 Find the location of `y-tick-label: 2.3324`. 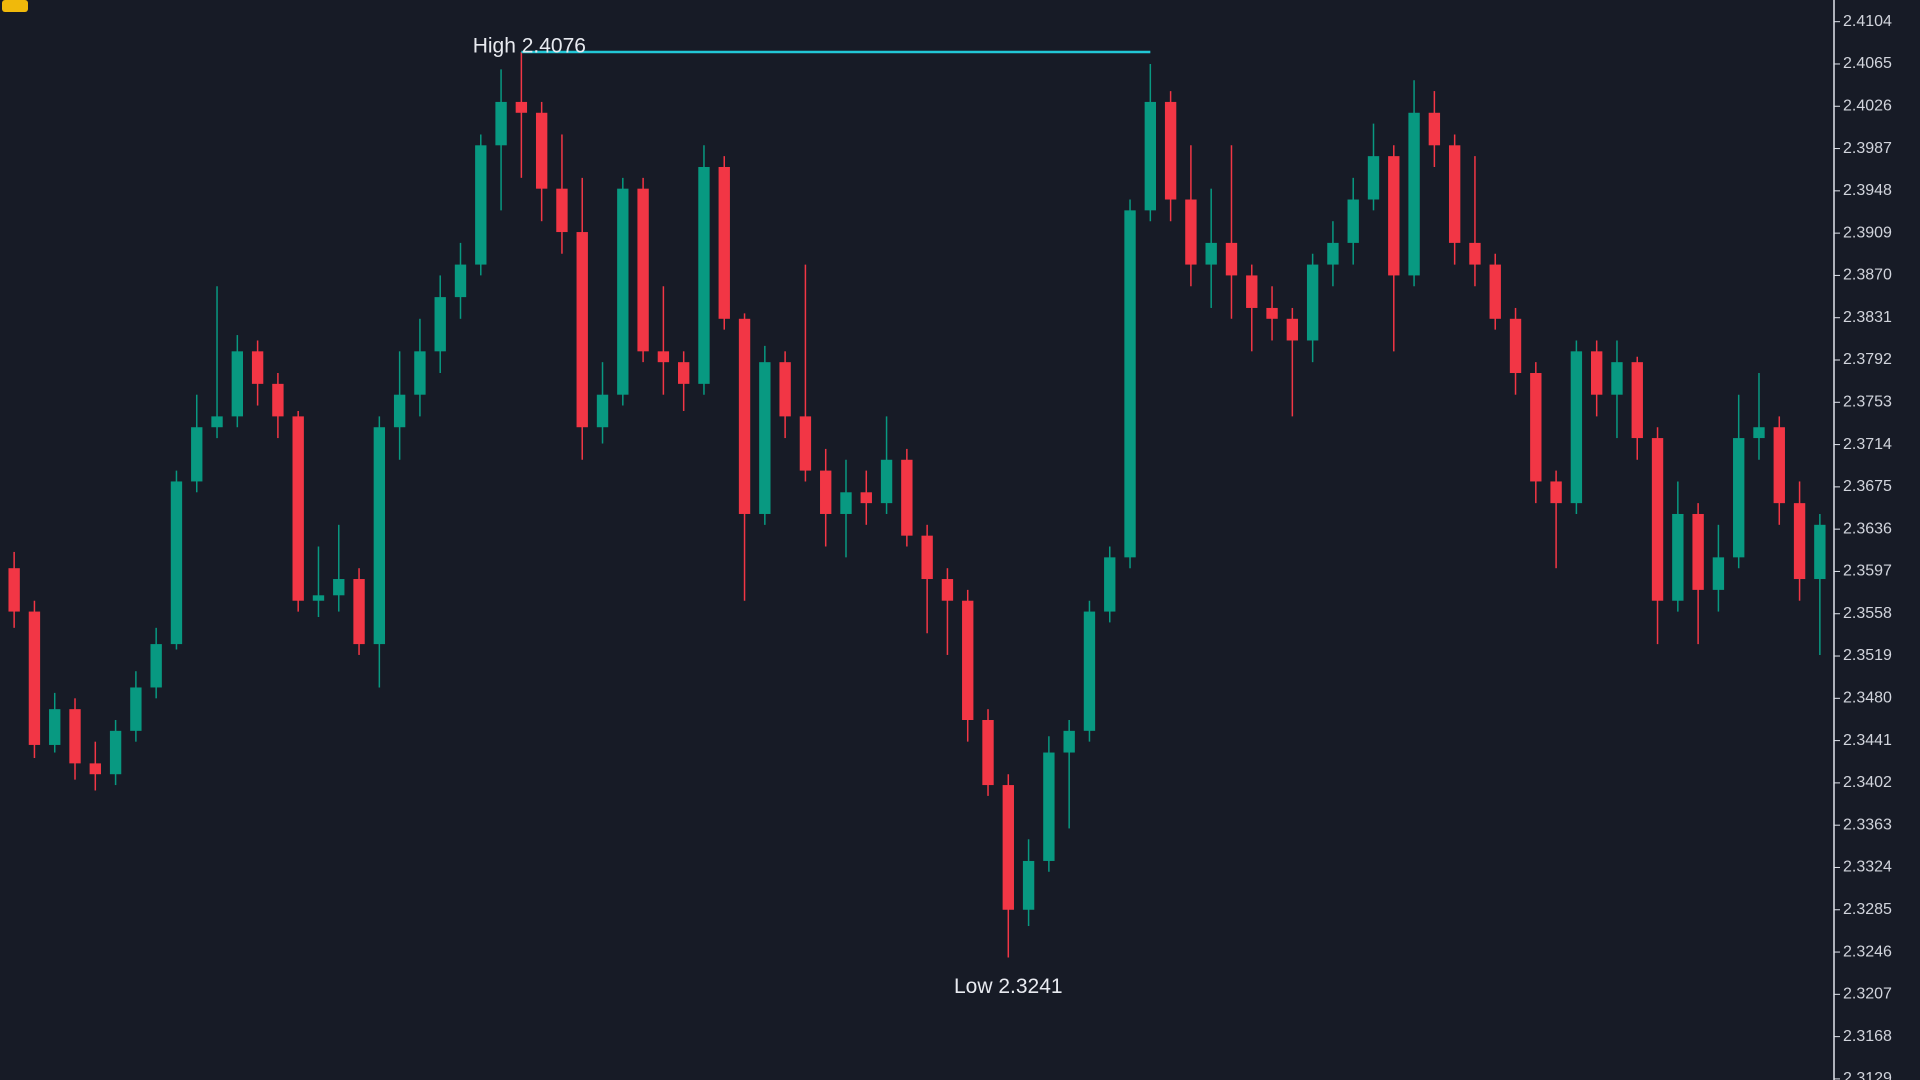

y-tick-label: 2.3324 is located at coordinates (1867, 867).